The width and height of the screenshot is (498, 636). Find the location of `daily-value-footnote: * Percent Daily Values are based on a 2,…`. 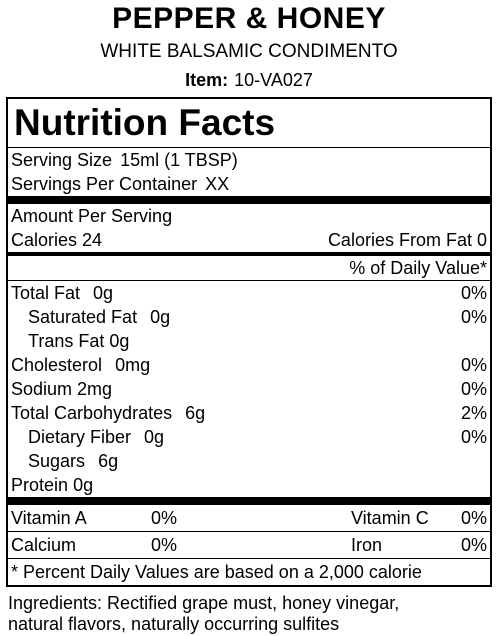

daily-value-footnote: * Percent Daily Values are based on a 2,… is located at coordinates (249, 572).